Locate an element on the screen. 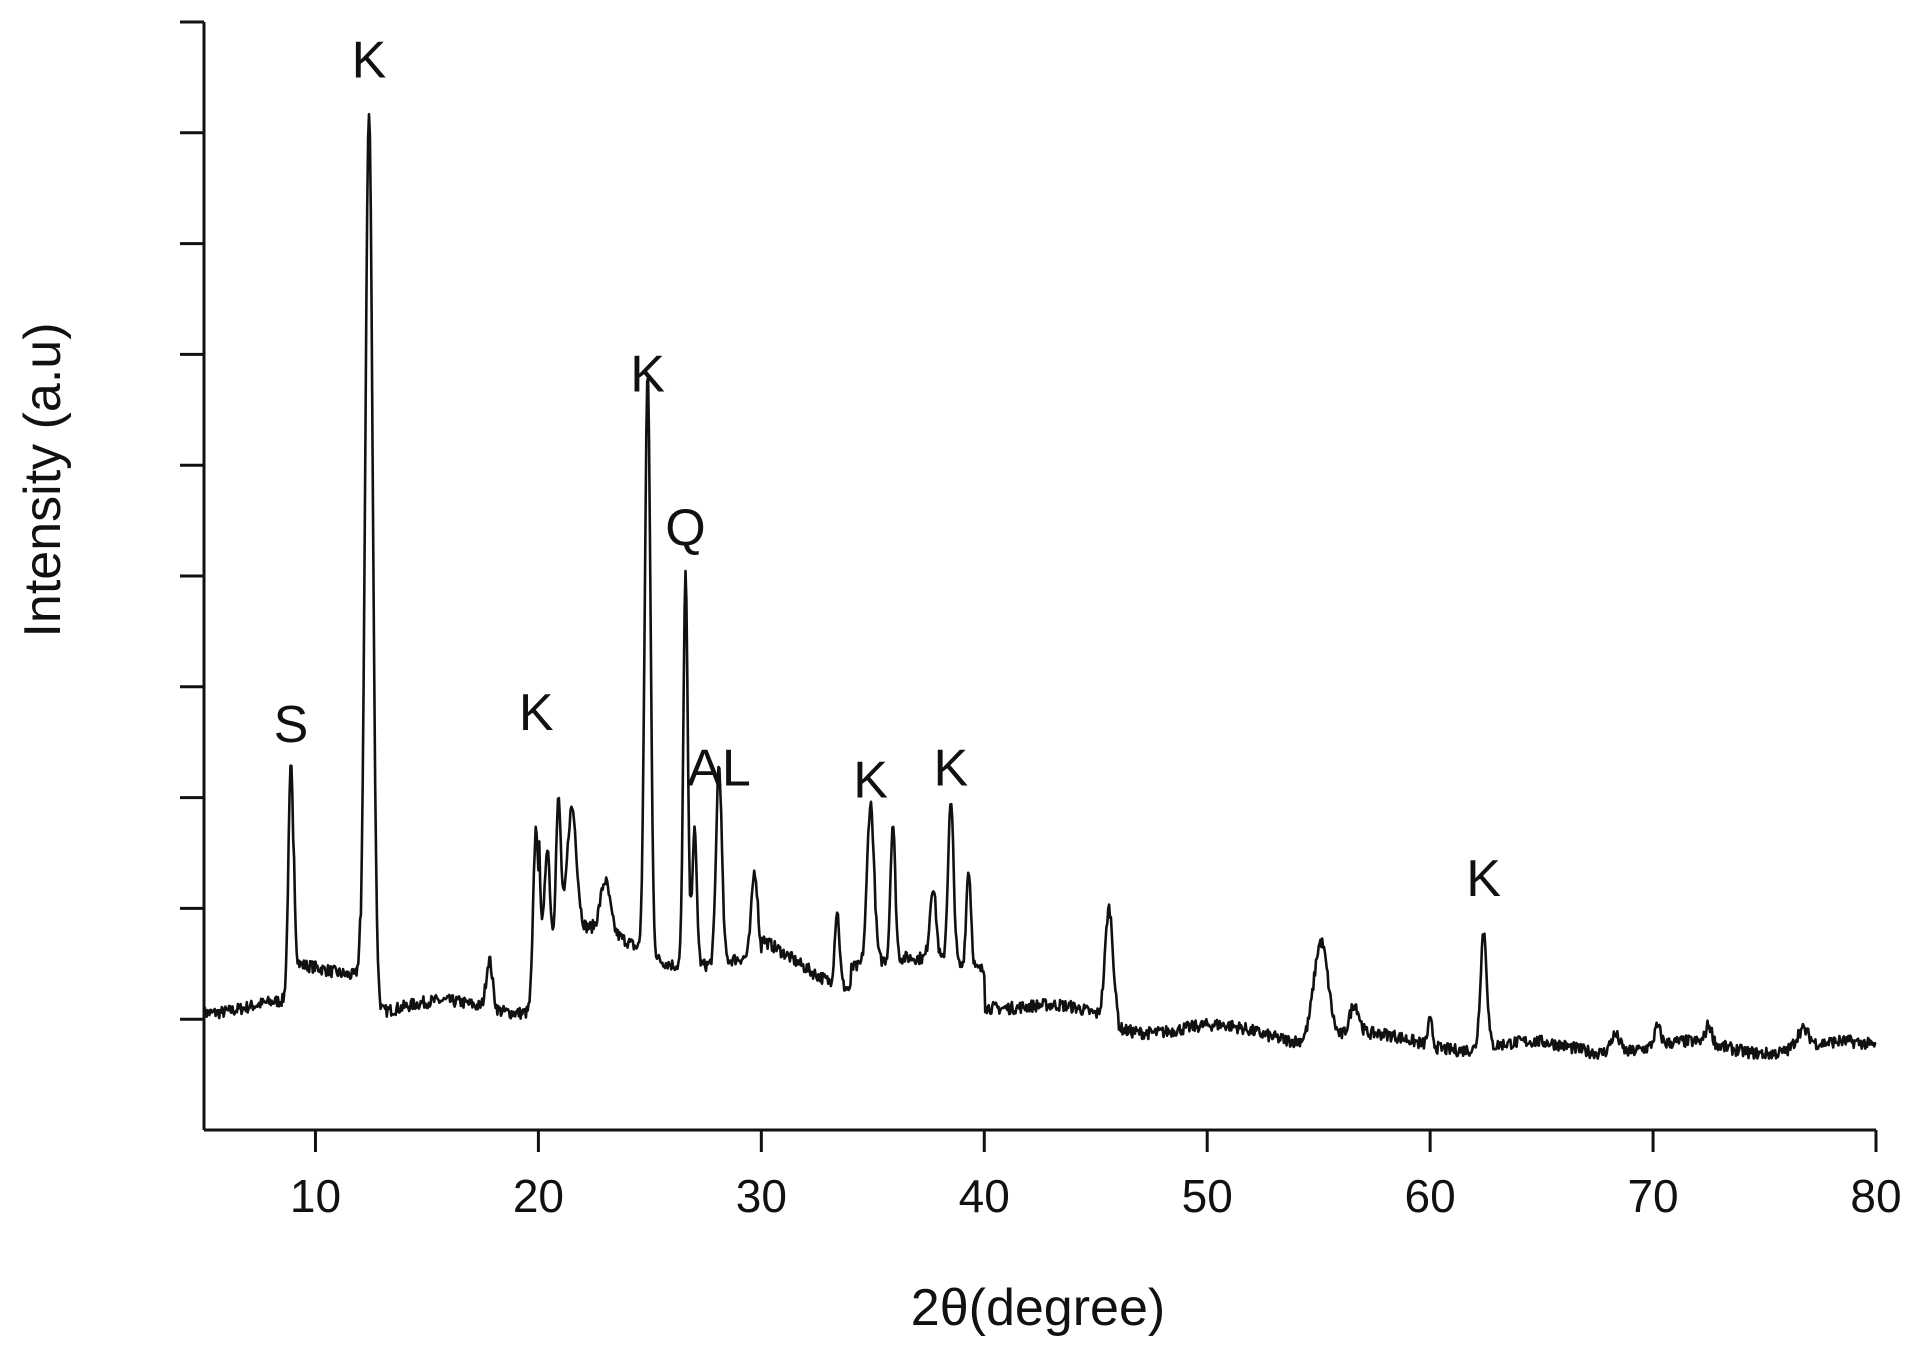  peak-label: S is located at coordinates (291, 725).